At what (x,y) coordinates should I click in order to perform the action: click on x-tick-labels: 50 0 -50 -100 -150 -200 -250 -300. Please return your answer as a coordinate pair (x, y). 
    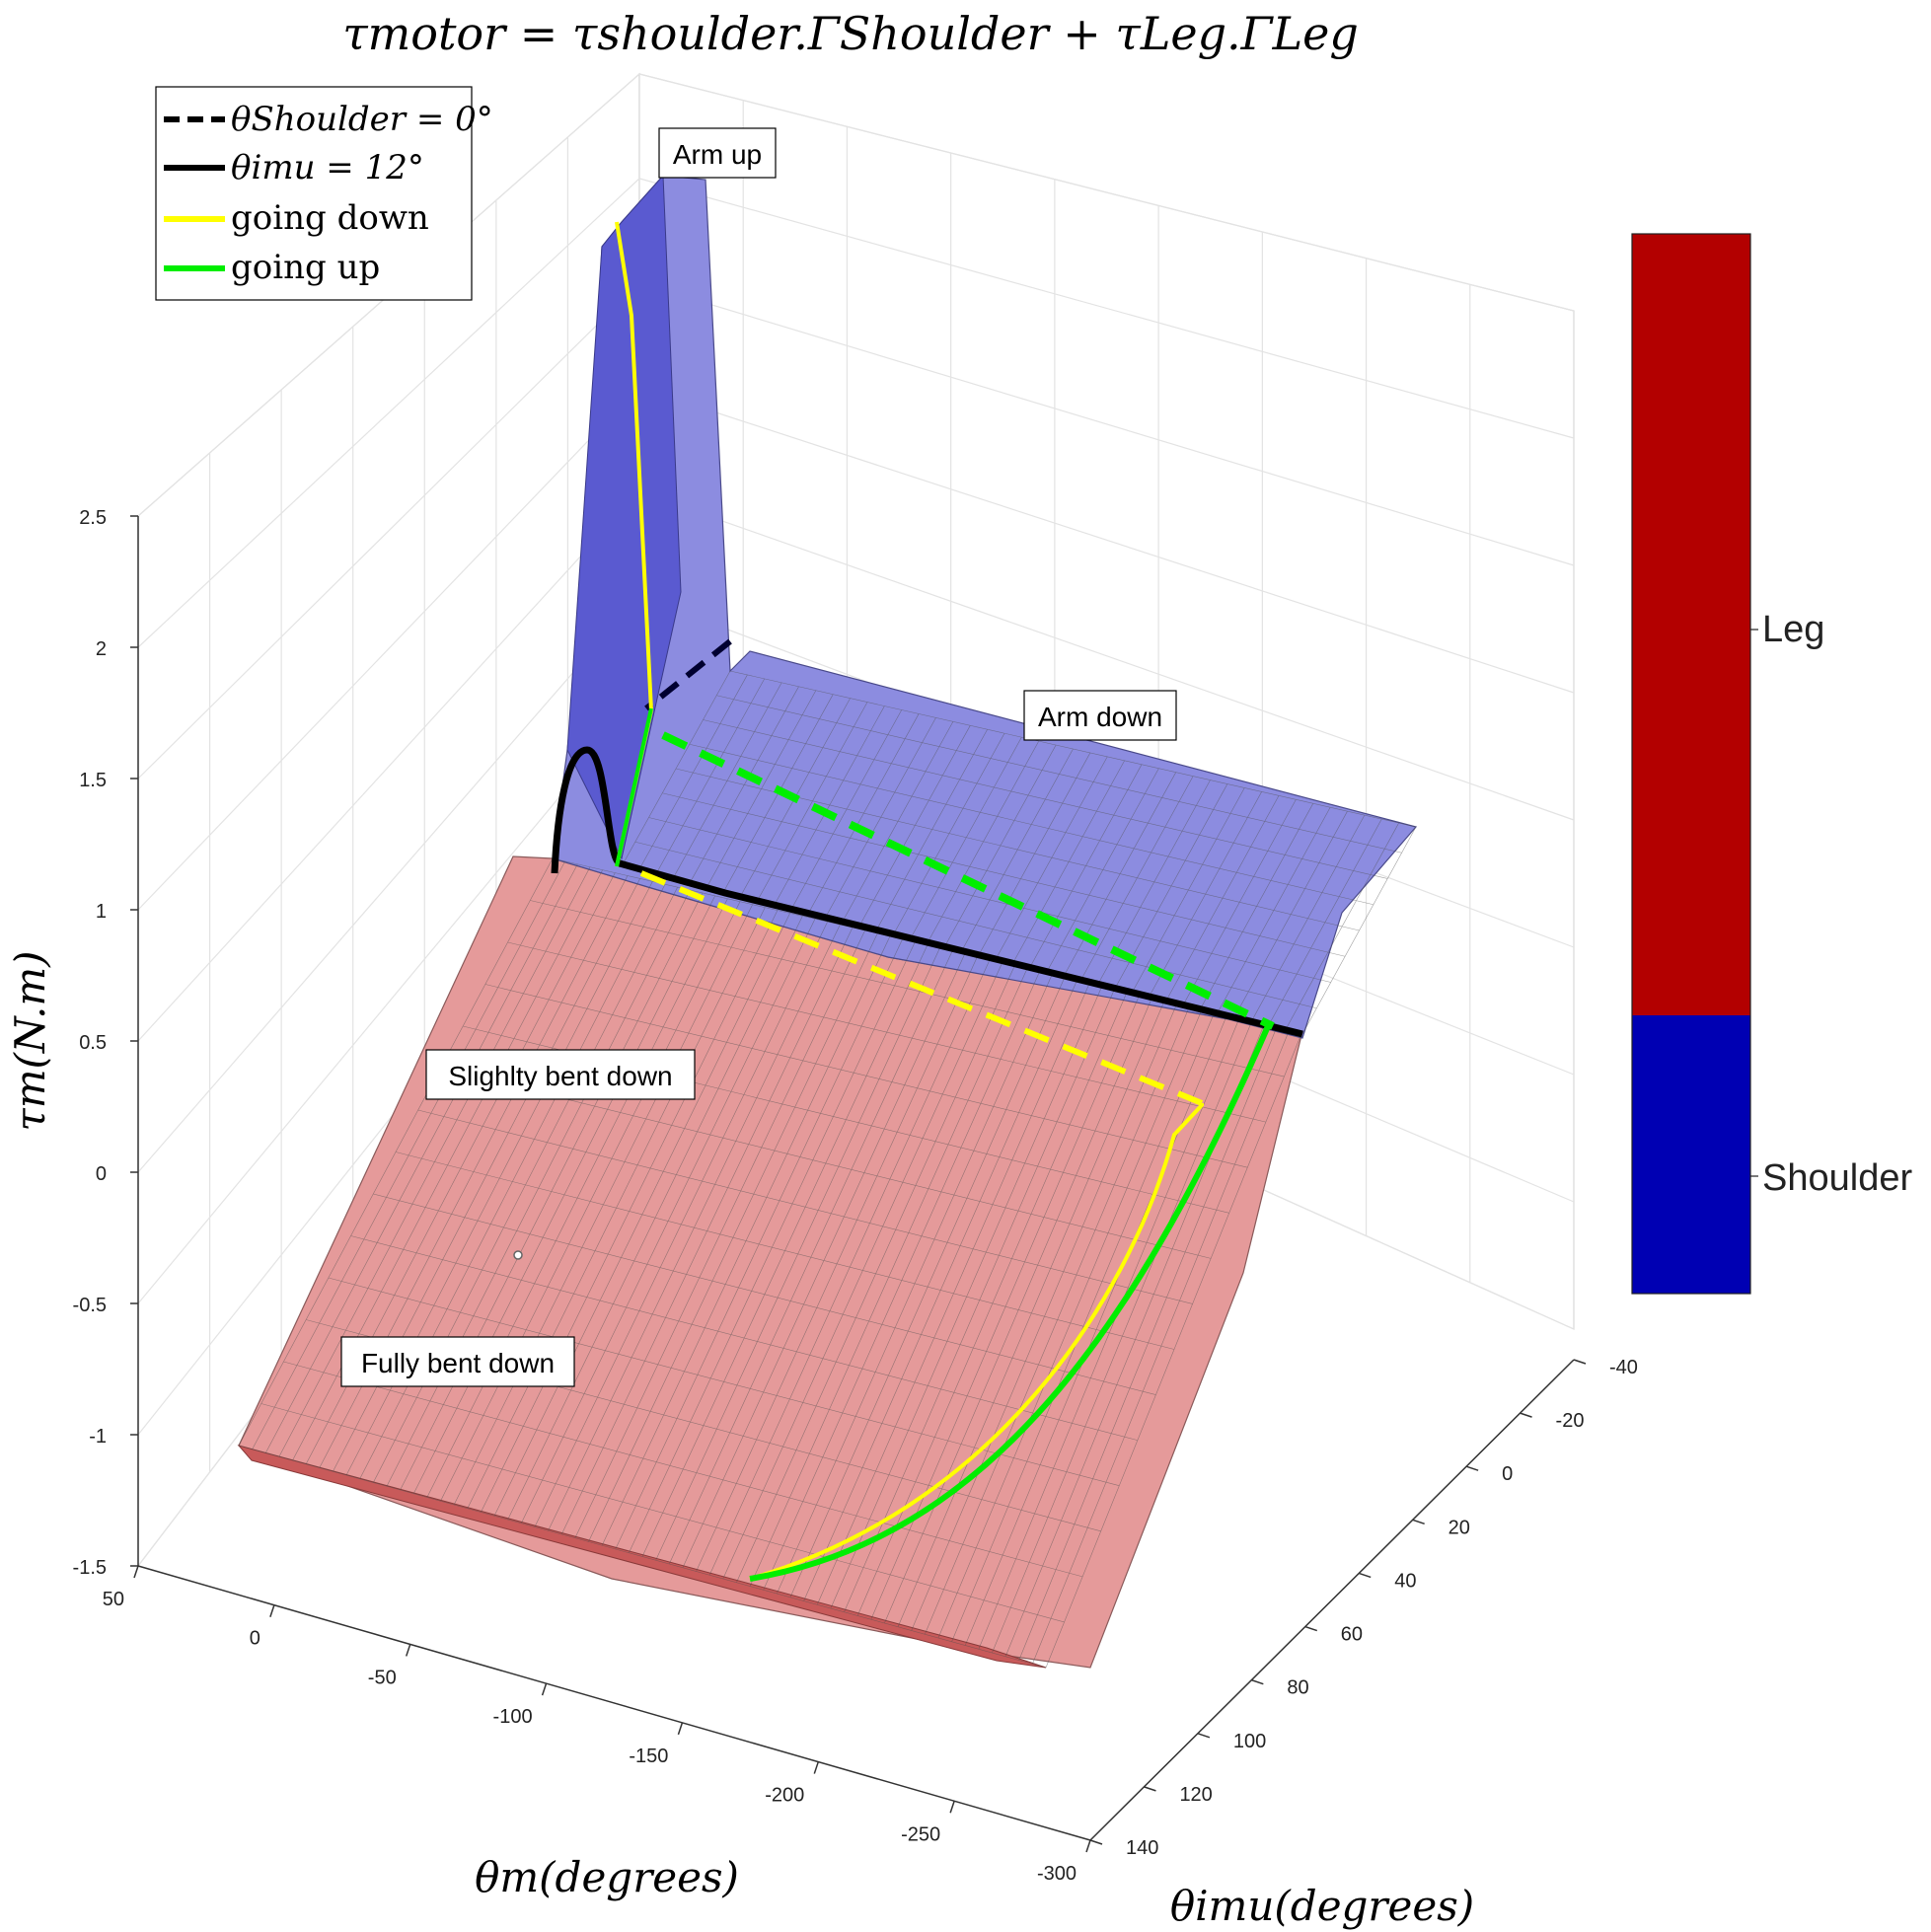
    Looking at the image, I should click on (597, 1725).